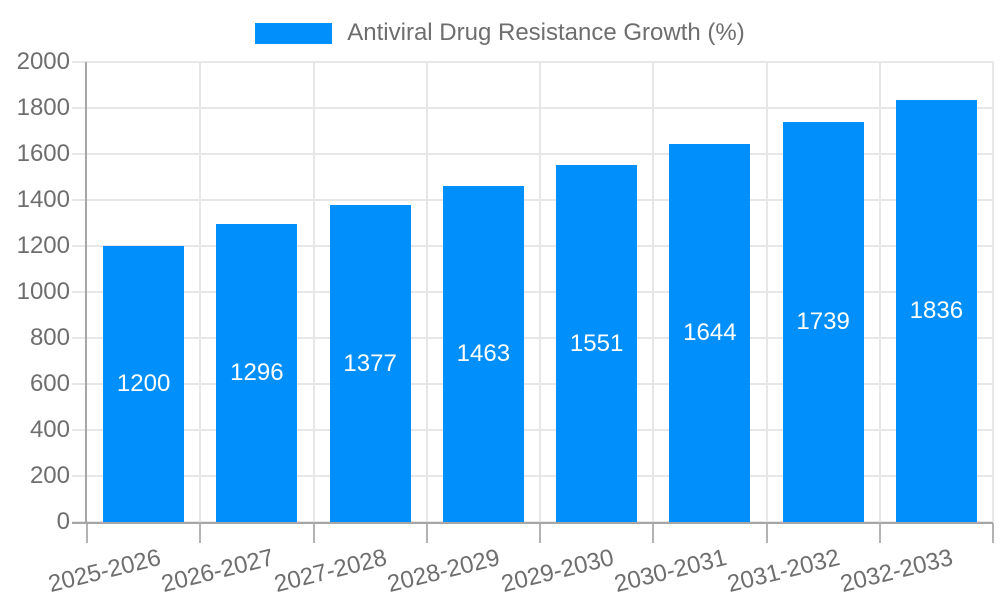 The height and width of the screenshot is (600, 1000). Describe the element at coordinates (49, 475) in the screenshot. I see `y-tick-label: 200` at that location.